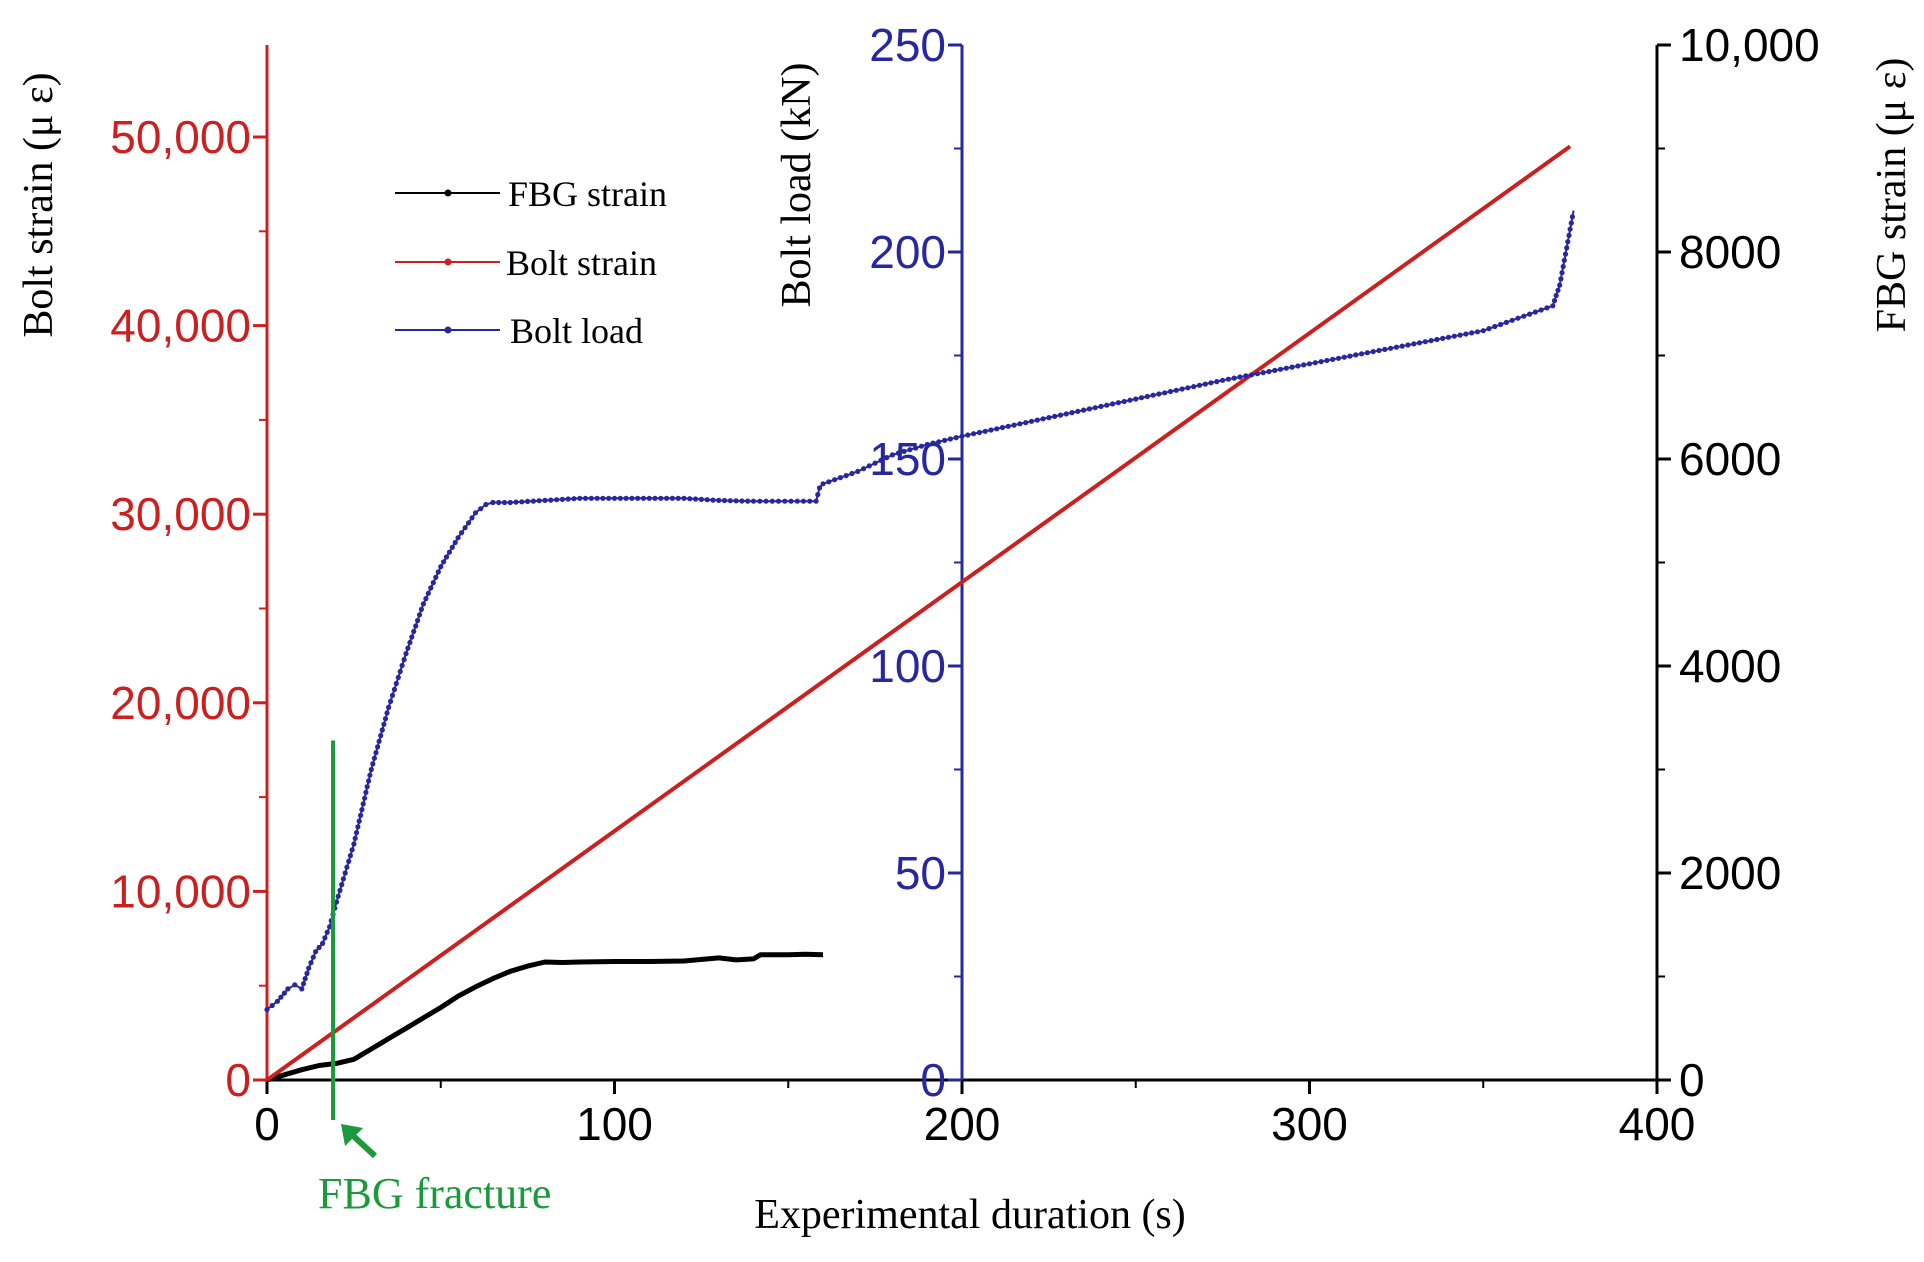  Describe the element at coordinates (1730, 459) in the screenshot. I see `fbg-strain-tick-label: 6000` at that location.